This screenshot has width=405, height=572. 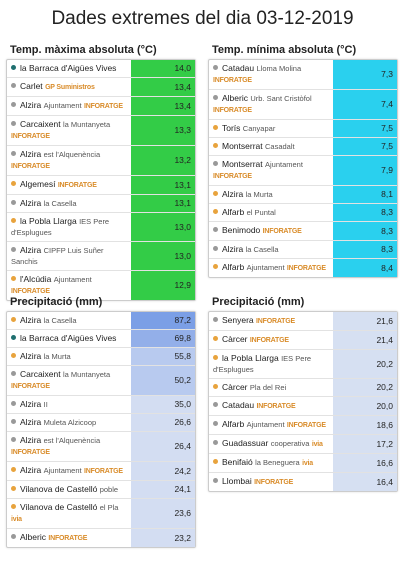 What do you see at coordinates (16, 519) in the screenshot?
I see `provider-tag: ivia` at bounding box center [16, 519].